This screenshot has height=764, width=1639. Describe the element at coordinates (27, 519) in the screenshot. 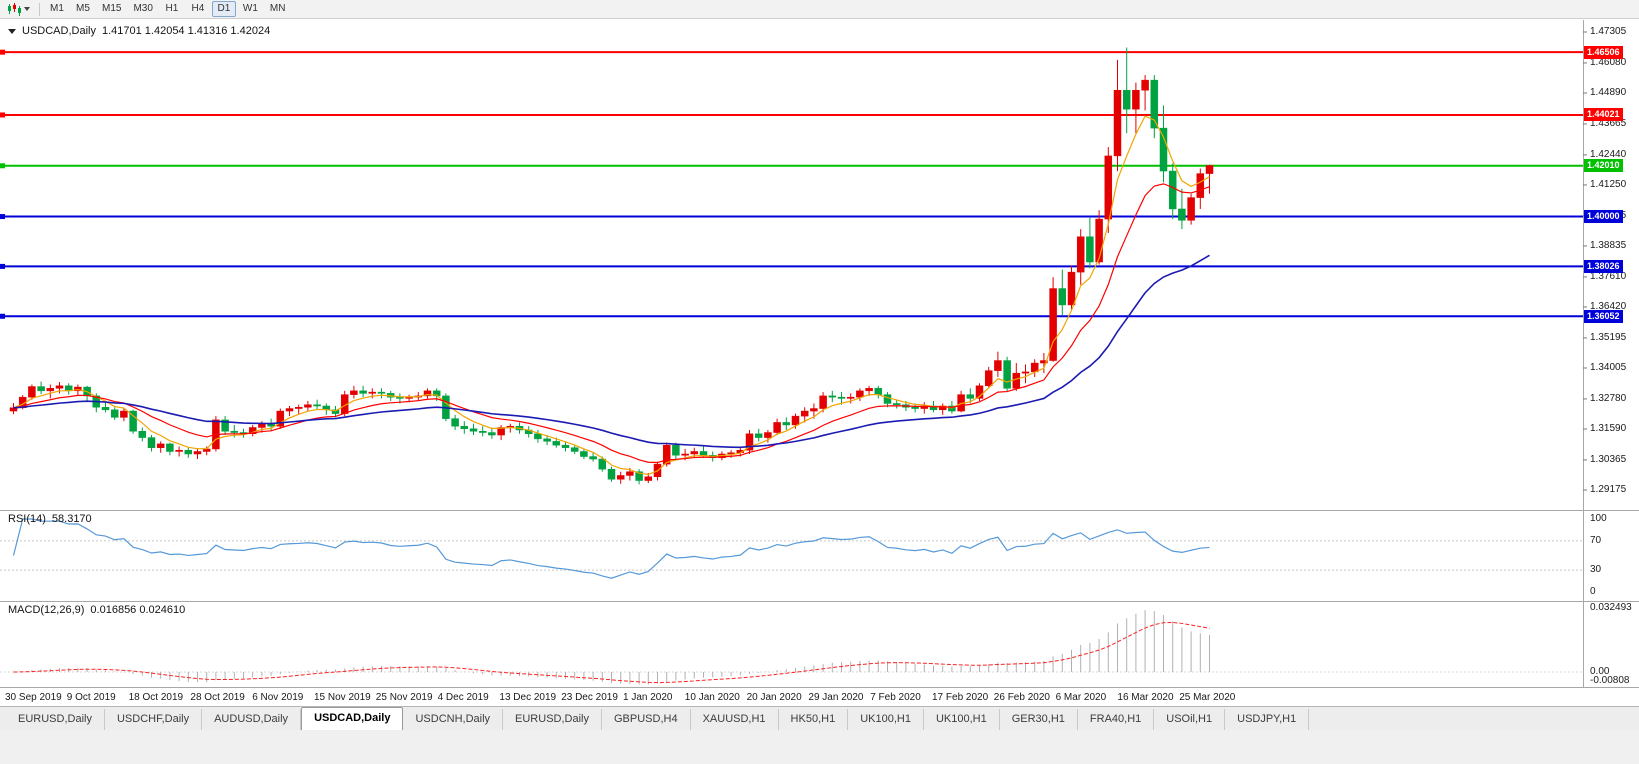

I see `rsi-indicator-label: RSI(14)` at that location.